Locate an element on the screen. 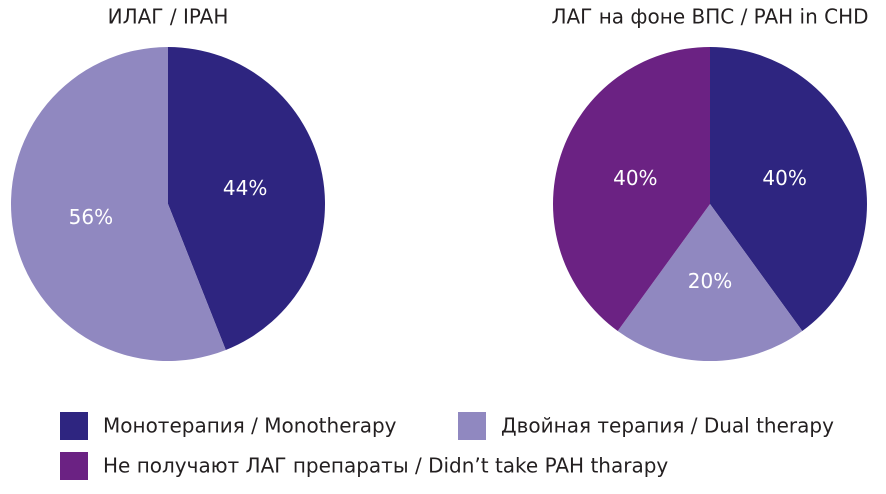  value-label: 44% is located at coordinates (245, 188).